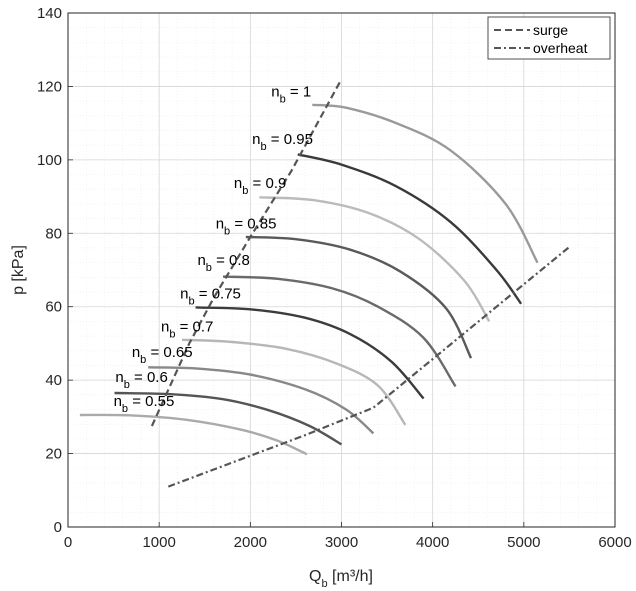 The height and width of the screenshot is (591, 636). Describe the element at coordinates (614, 542) in the screenshot. I see `x-tick-label: 6000` at that location.